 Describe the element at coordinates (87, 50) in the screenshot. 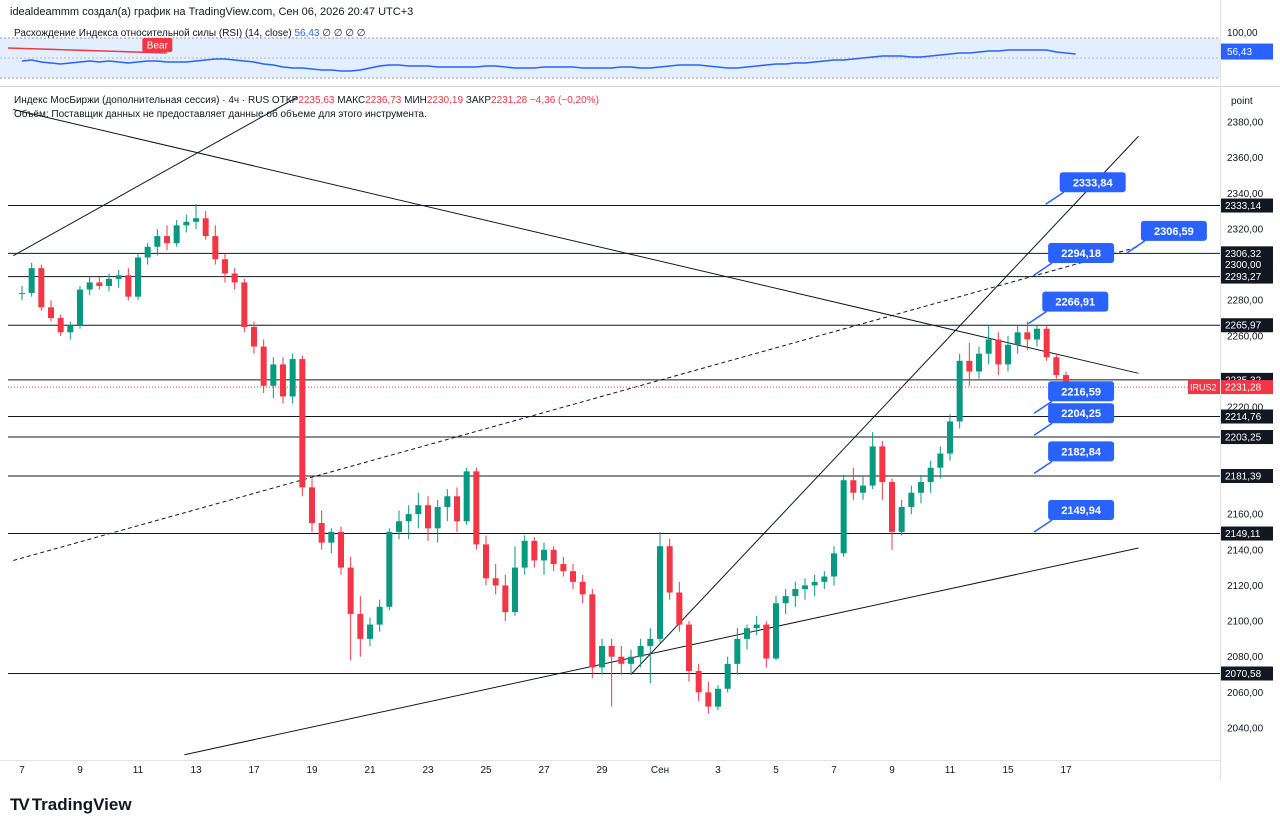

I see `rsi-bear-divergence` at that location.